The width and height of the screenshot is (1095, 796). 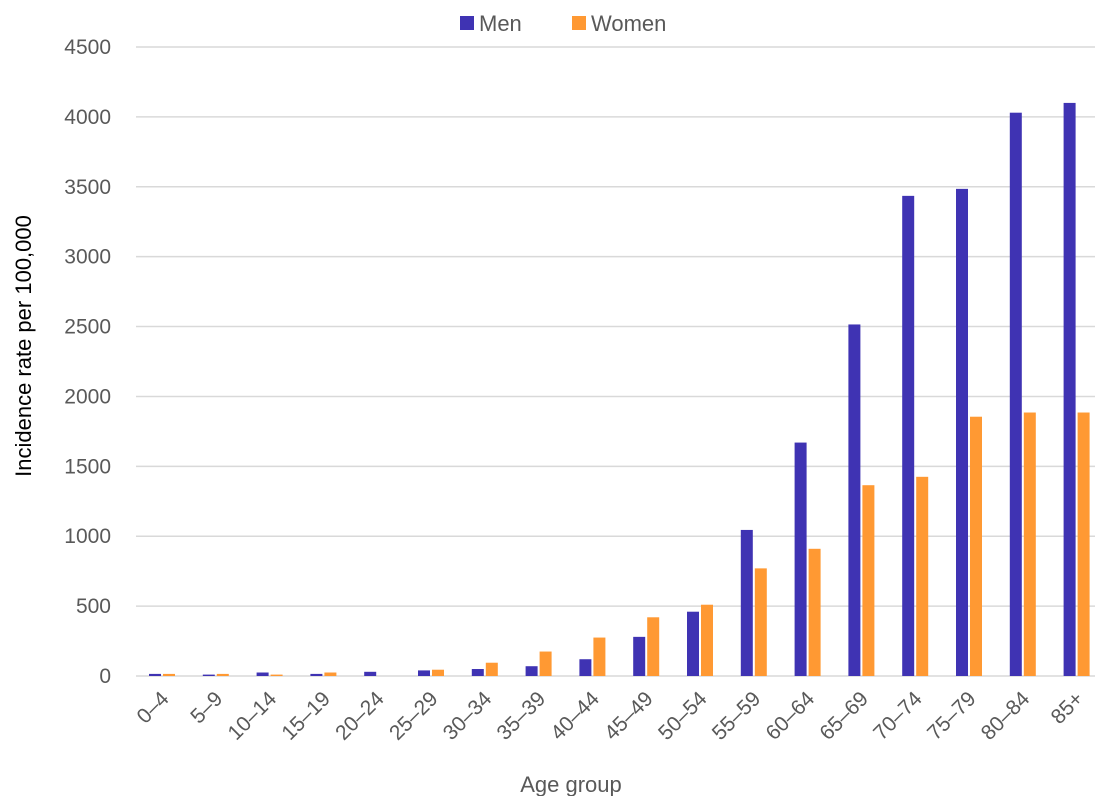 I want to click on x-axis-title: Age group, so click(x=571, y=784).